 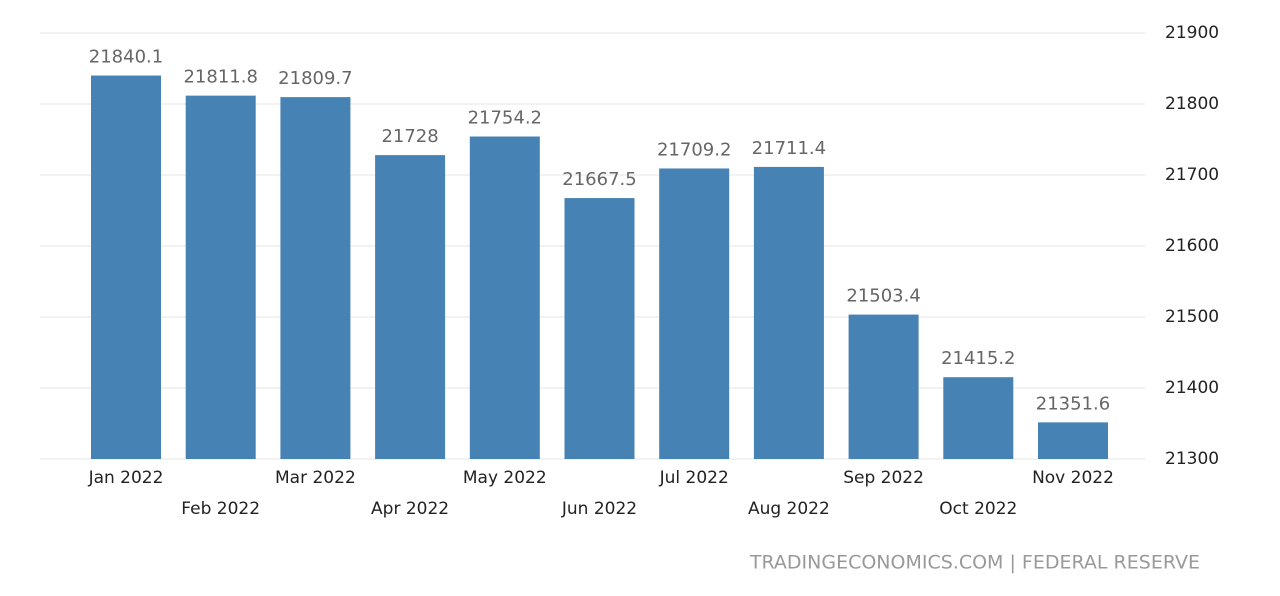 What do you see at coordinates (978, 509) in the screenshot?
I see `x-tick-label: Oct 2022` at bounding box center [978, 509].